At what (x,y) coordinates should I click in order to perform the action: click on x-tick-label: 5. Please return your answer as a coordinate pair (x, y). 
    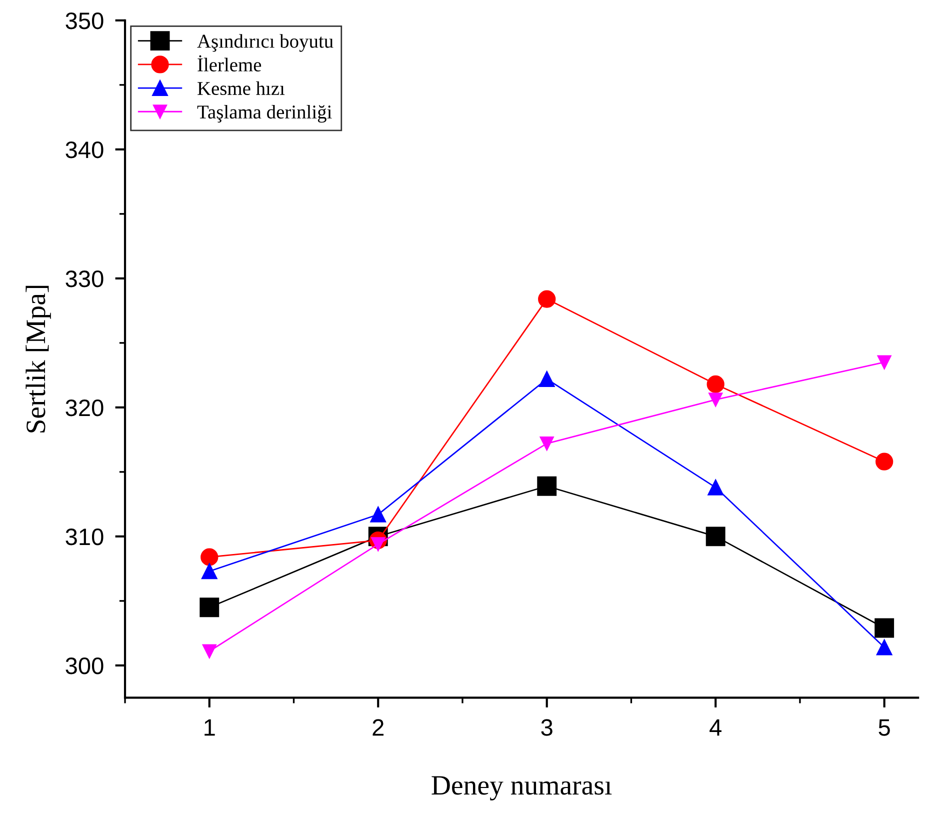
    Looking at the image, I should click on (884, 727).